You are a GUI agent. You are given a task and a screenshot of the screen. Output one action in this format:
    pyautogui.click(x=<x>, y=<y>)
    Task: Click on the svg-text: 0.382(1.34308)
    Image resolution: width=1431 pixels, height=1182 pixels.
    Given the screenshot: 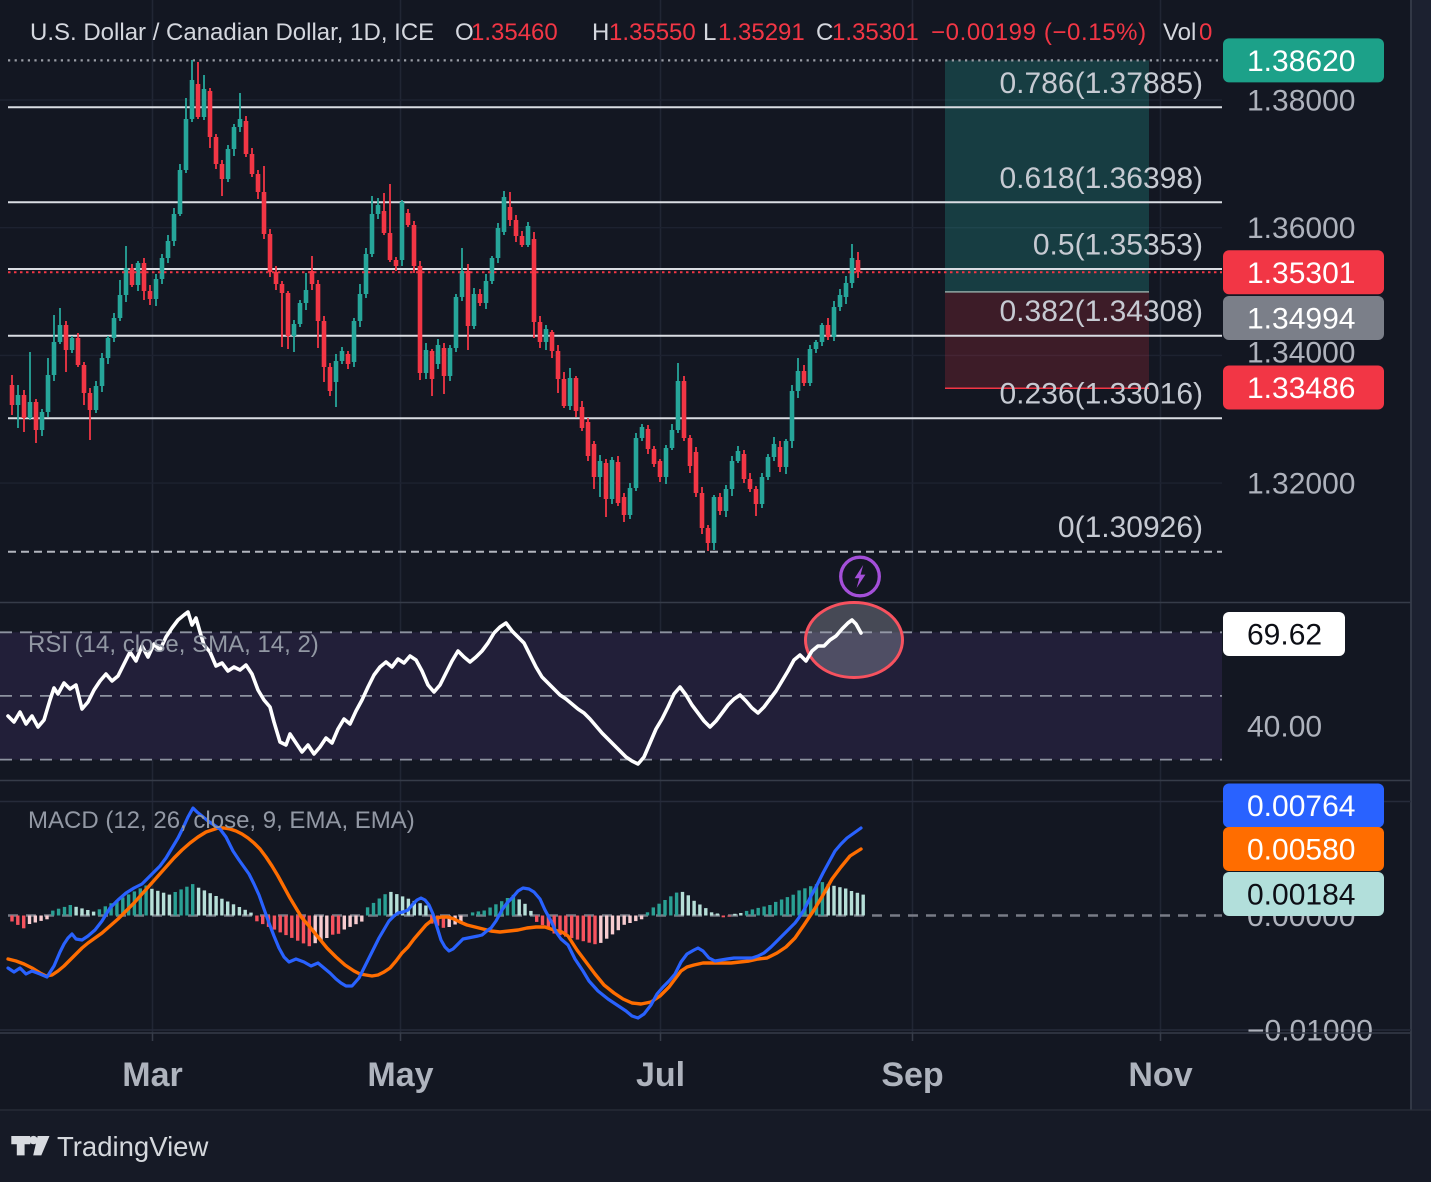 What is the action you would take?
    pyautogui.click(x=1102, y=311)
    